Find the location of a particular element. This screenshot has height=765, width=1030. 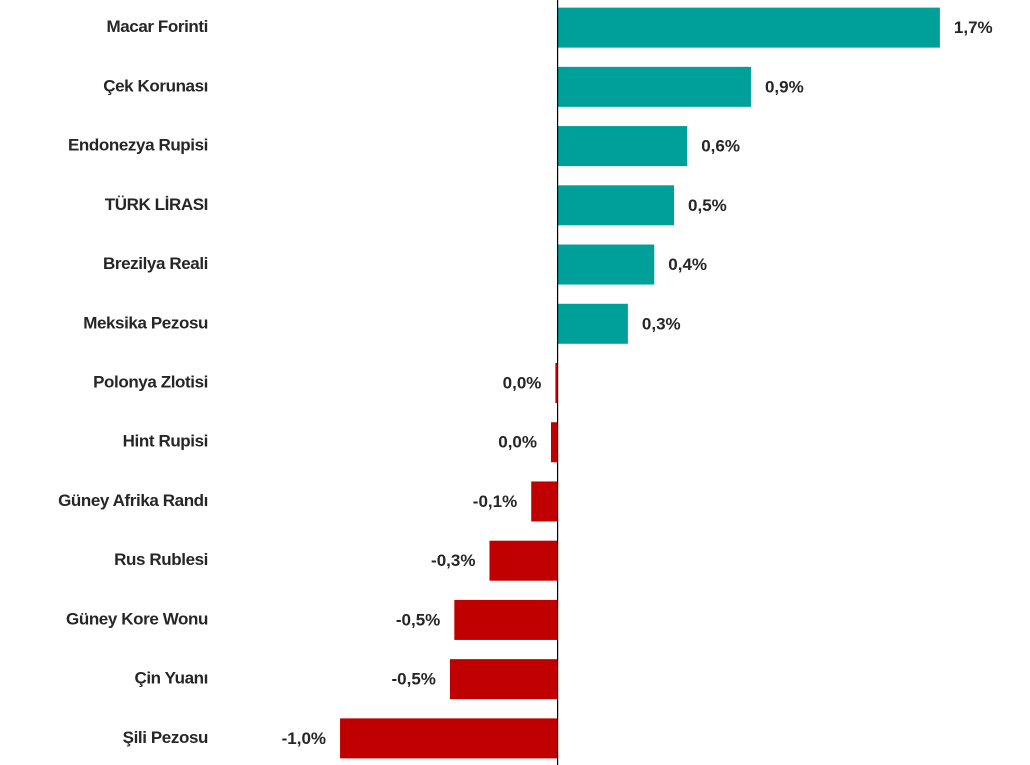

category-label: Şili Pezosu is located at coordinates (165, 737).